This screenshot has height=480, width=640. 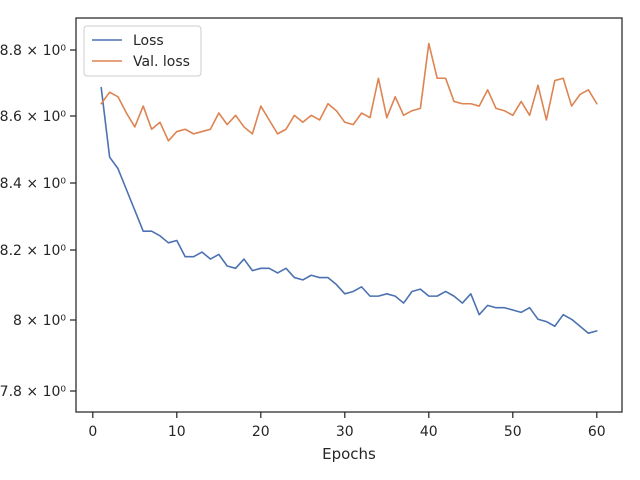 I want to click on legend-box, so click(x=142, y=51).